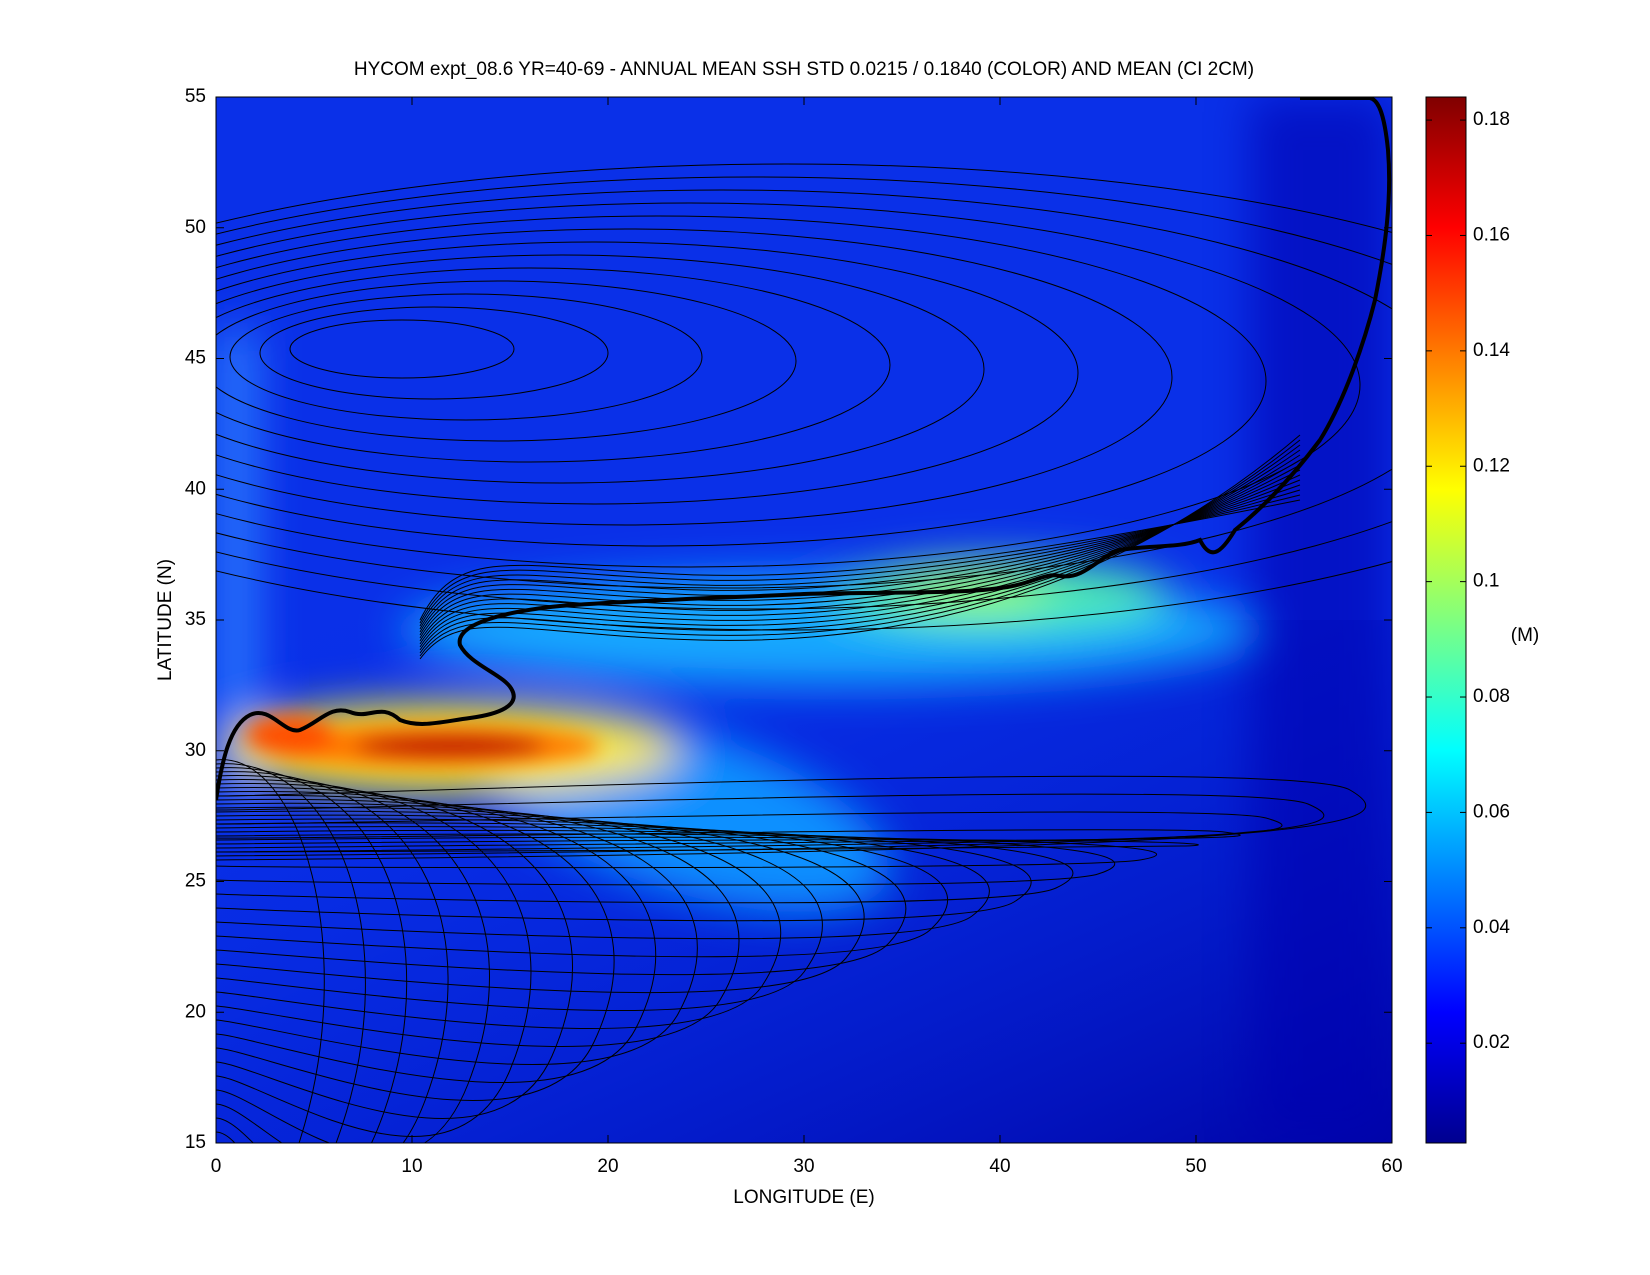  Describe the element at coordinates (1491, 927) in the screenshot. I see `colorbar-tick-label: 0.04` at that location.